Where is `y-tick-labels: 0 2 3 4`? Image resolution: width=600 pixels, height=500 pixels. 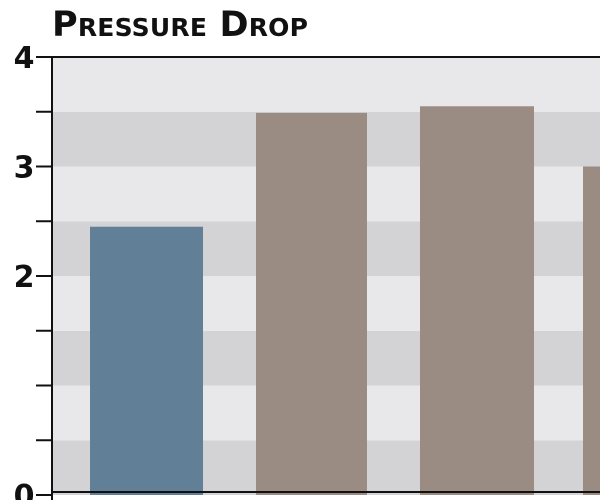 y-tick-labels: 0 2 3 4 is located at coordinates (24, 270).